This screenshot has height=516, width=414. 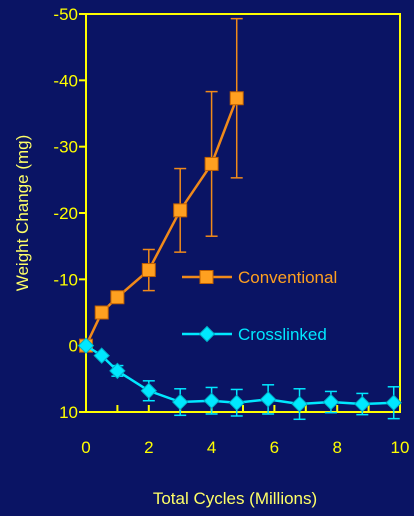 I want to click on y-tick-label: -10, so click(x=65, y=279).